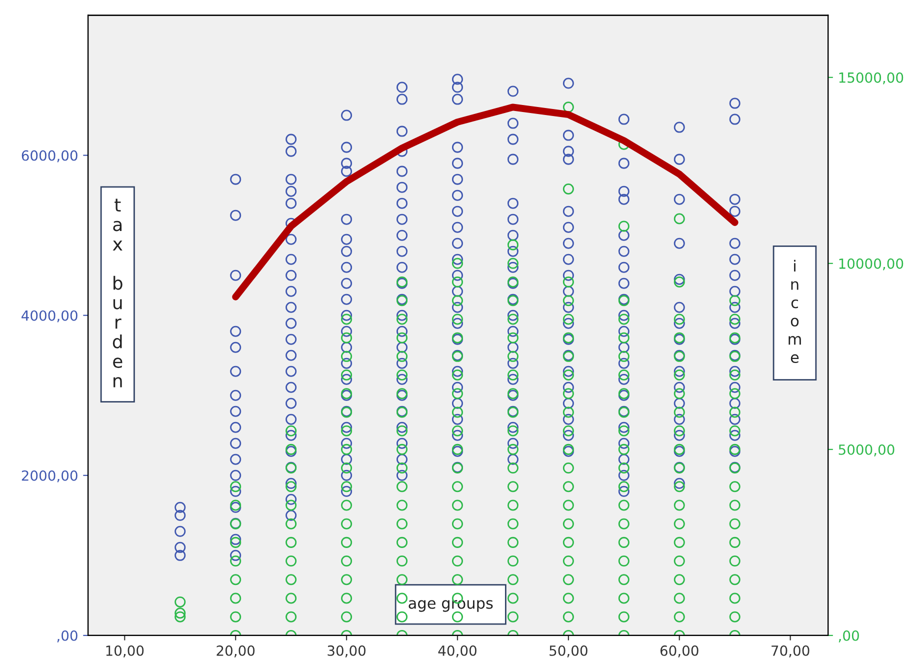 The width and height of the screenshot is (917, 664). Describe the element at coordinates (569, 651) in the screenshot. I see `x-tick-label: 50,00` at that location.